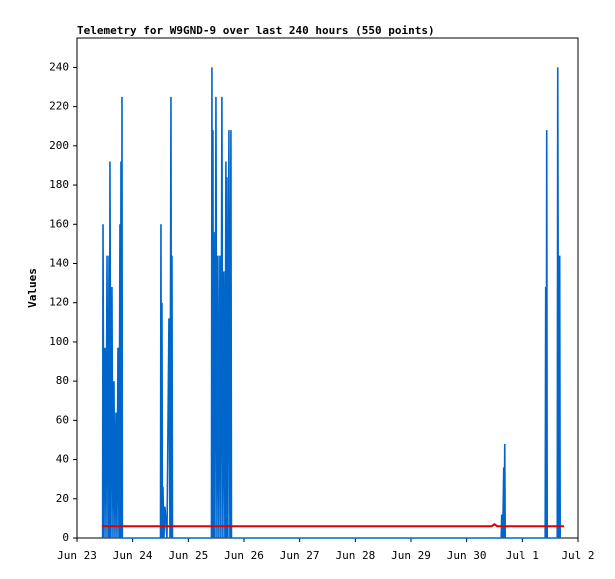 The width and height of the screenshot is (615, 579). I want to click on y-tick-label: 60, so click(62, 419).